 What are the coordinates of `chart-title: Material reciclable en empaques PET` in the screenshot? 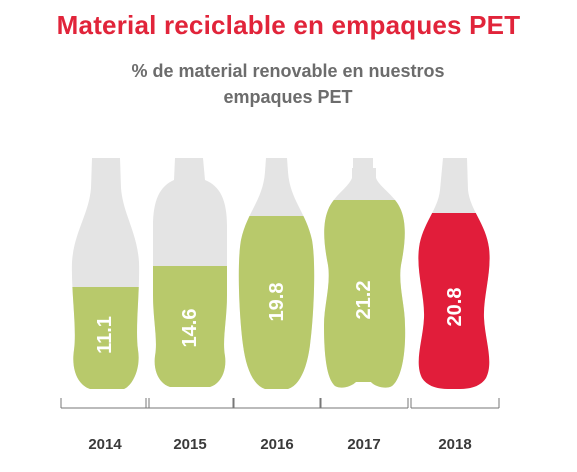 It's located at (288, 25).